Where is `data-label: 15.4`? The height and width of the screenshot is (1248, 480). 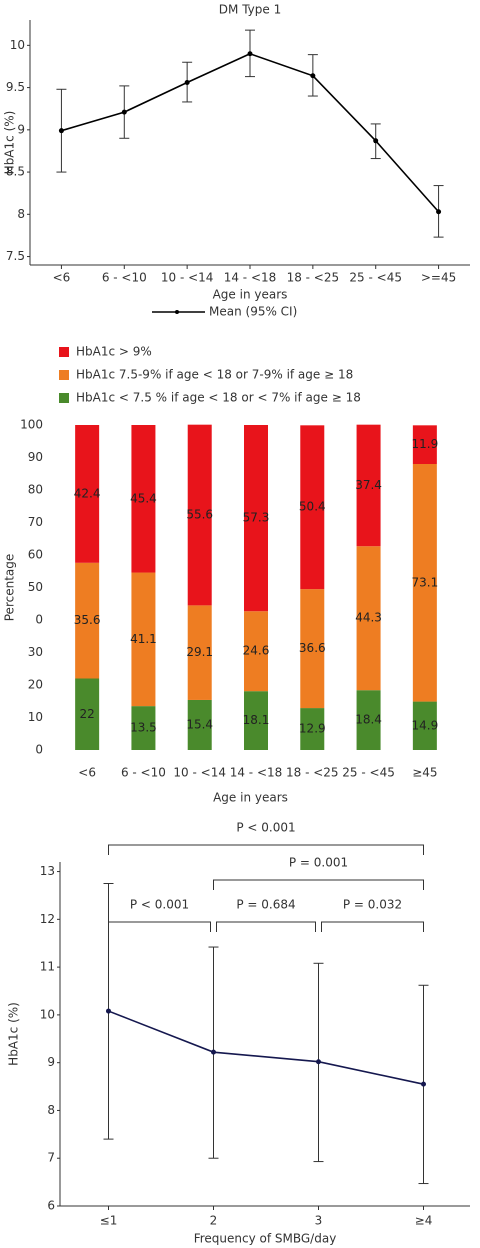
data-label: 15.4 is located at coordinates (199, 724).